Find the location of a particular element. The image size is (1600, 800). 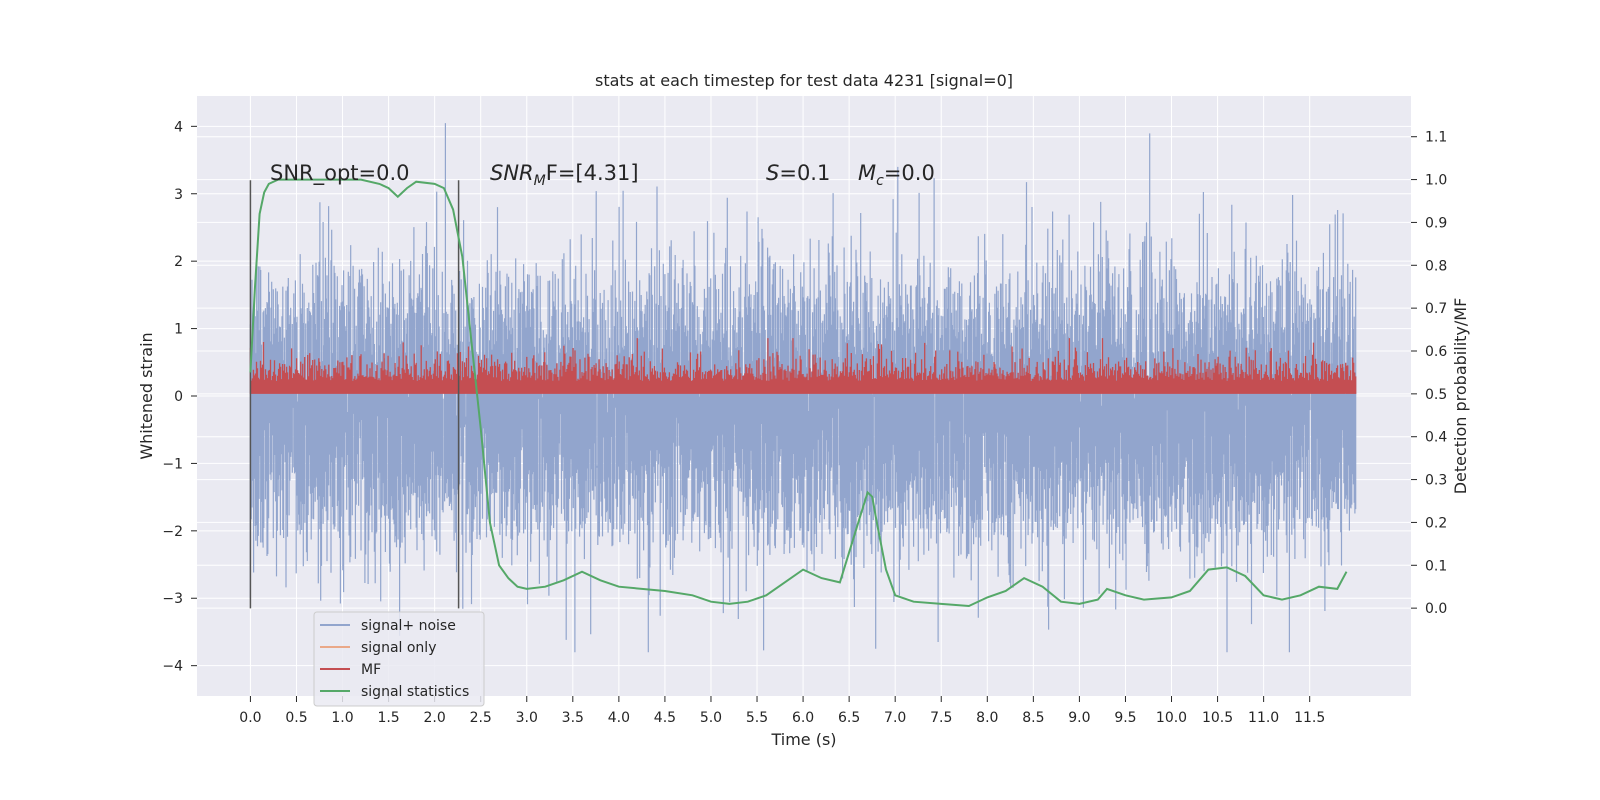

x-tick-label: 4.5 is located at coordinates (665, 718).